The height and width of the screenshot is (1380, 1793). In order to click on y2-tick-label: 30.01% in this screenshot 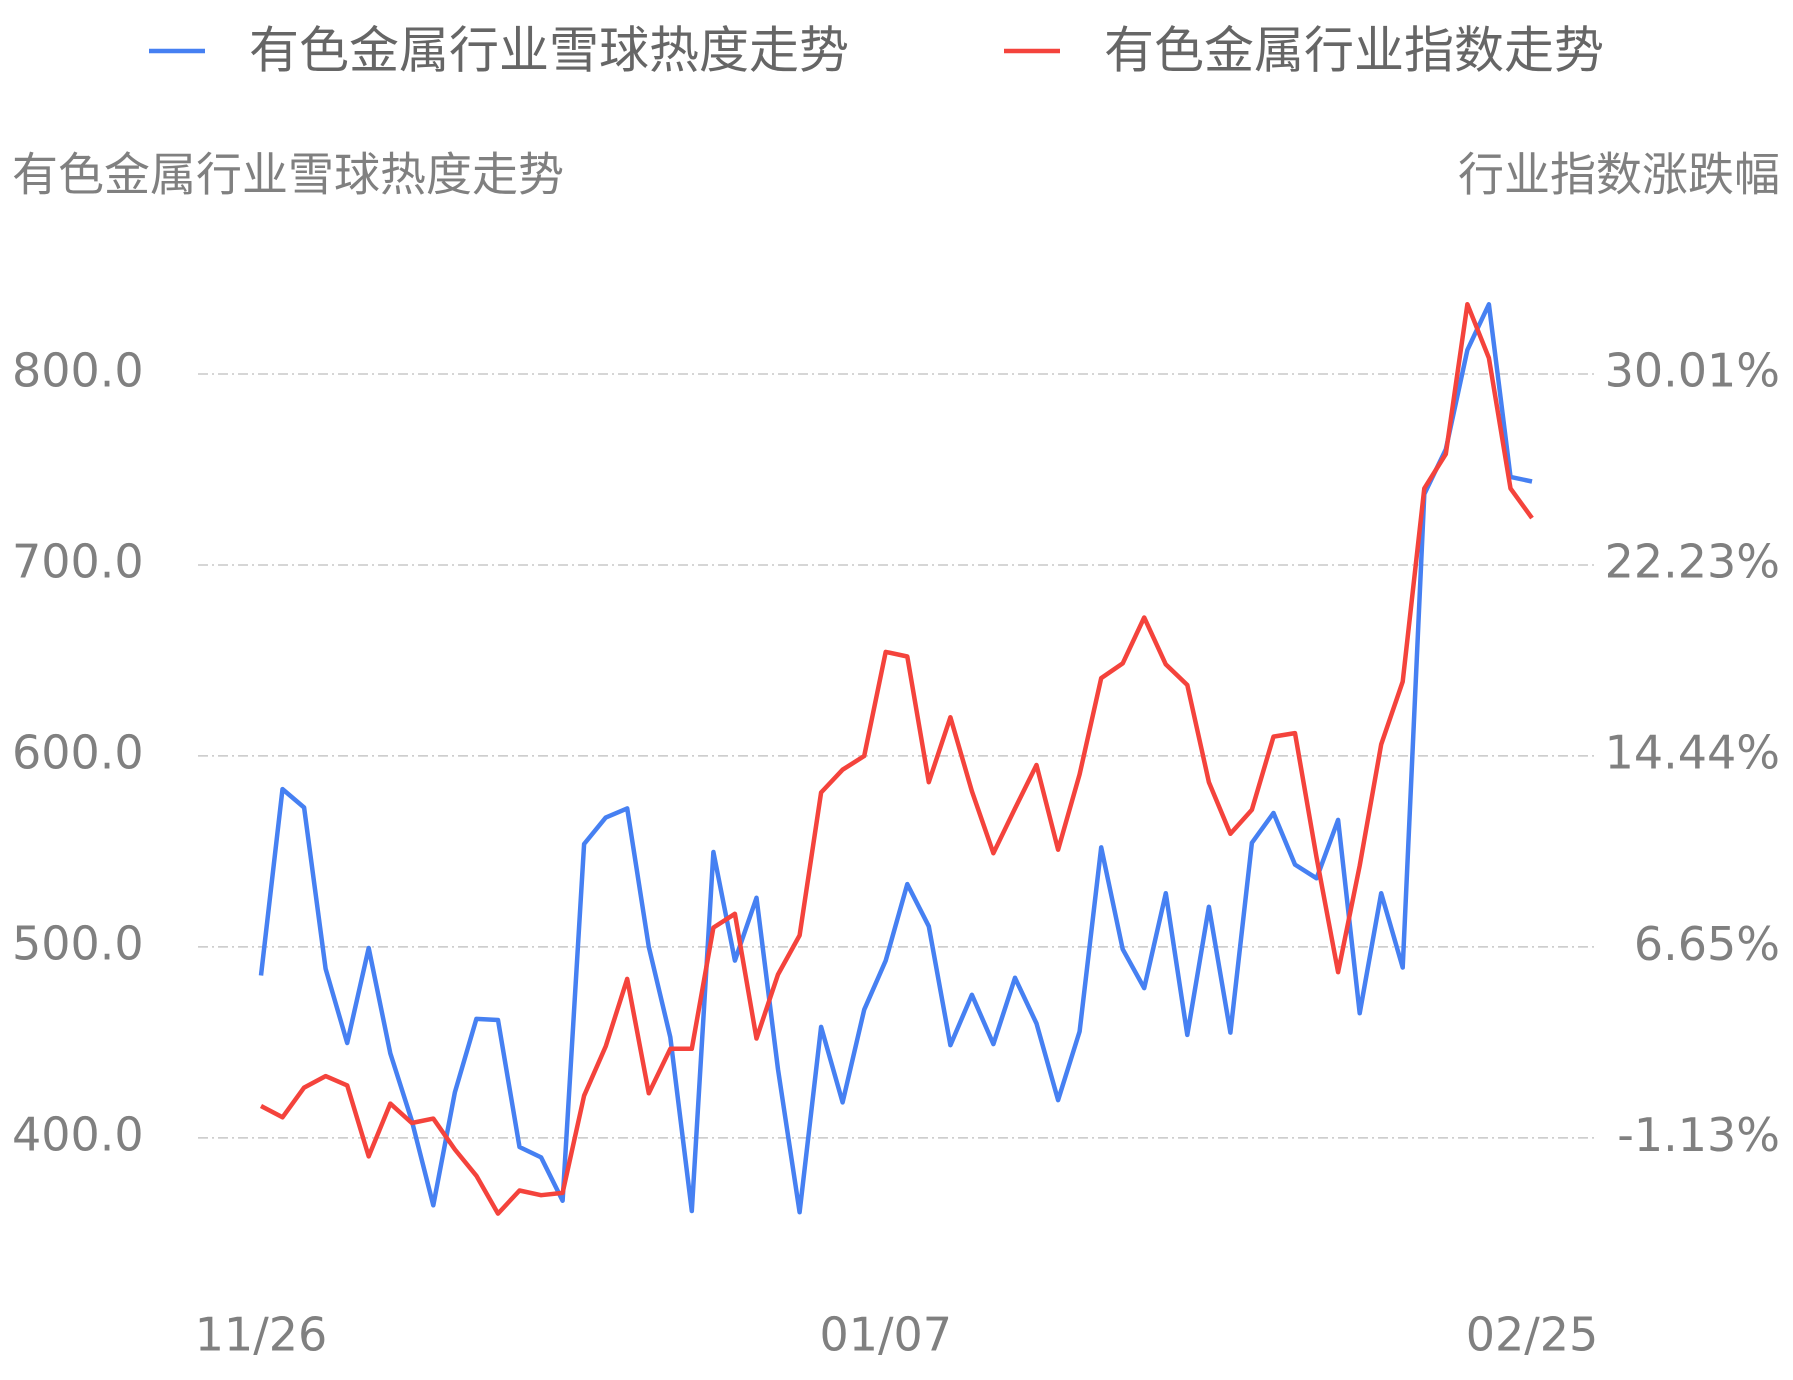, I will do `click(1692, 370)`.